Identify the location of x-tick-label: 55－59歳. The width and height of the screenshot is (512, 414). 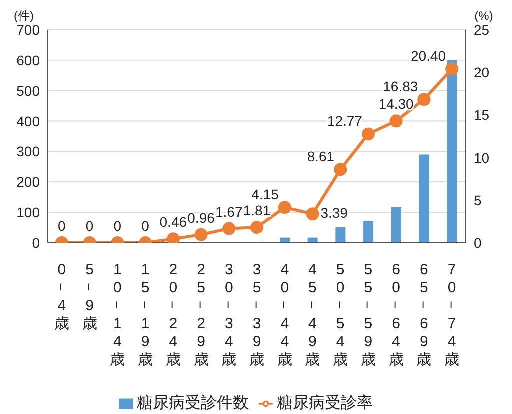
(367, 314).